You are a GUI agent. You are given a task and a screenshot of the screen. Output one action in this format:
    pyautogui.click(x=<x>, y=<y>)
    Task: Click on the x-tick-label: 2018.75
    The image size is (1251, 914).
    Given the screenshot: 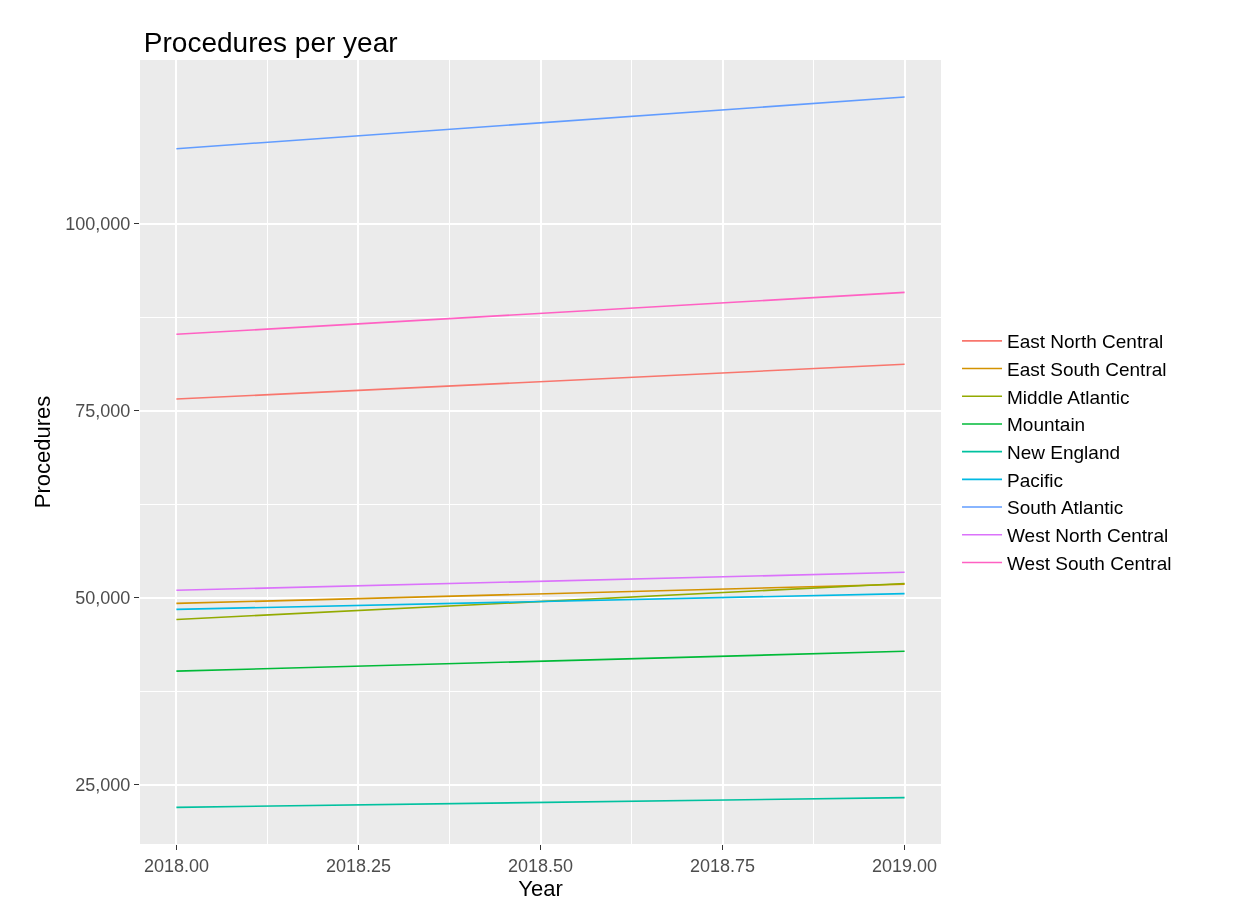 What is the action you would take?
    pyautogui.click(x=723, y=865)
    